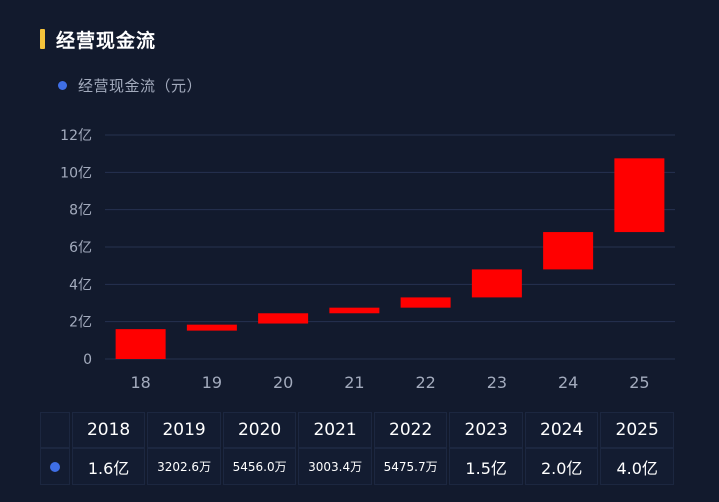 Image resolution: width=719 pixels, height=502 pixels. Describe the element at coordinates (76, 173) in the screenshot. I see `y-tick-label: 10亿` at that location.